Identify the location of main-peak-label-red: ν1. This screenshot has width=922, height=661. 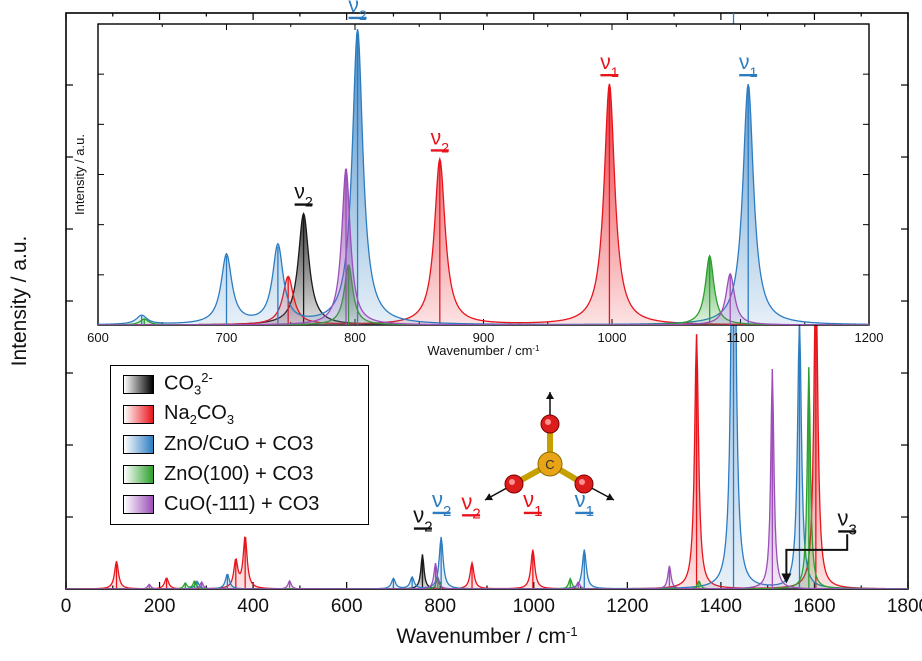
(532, 503).